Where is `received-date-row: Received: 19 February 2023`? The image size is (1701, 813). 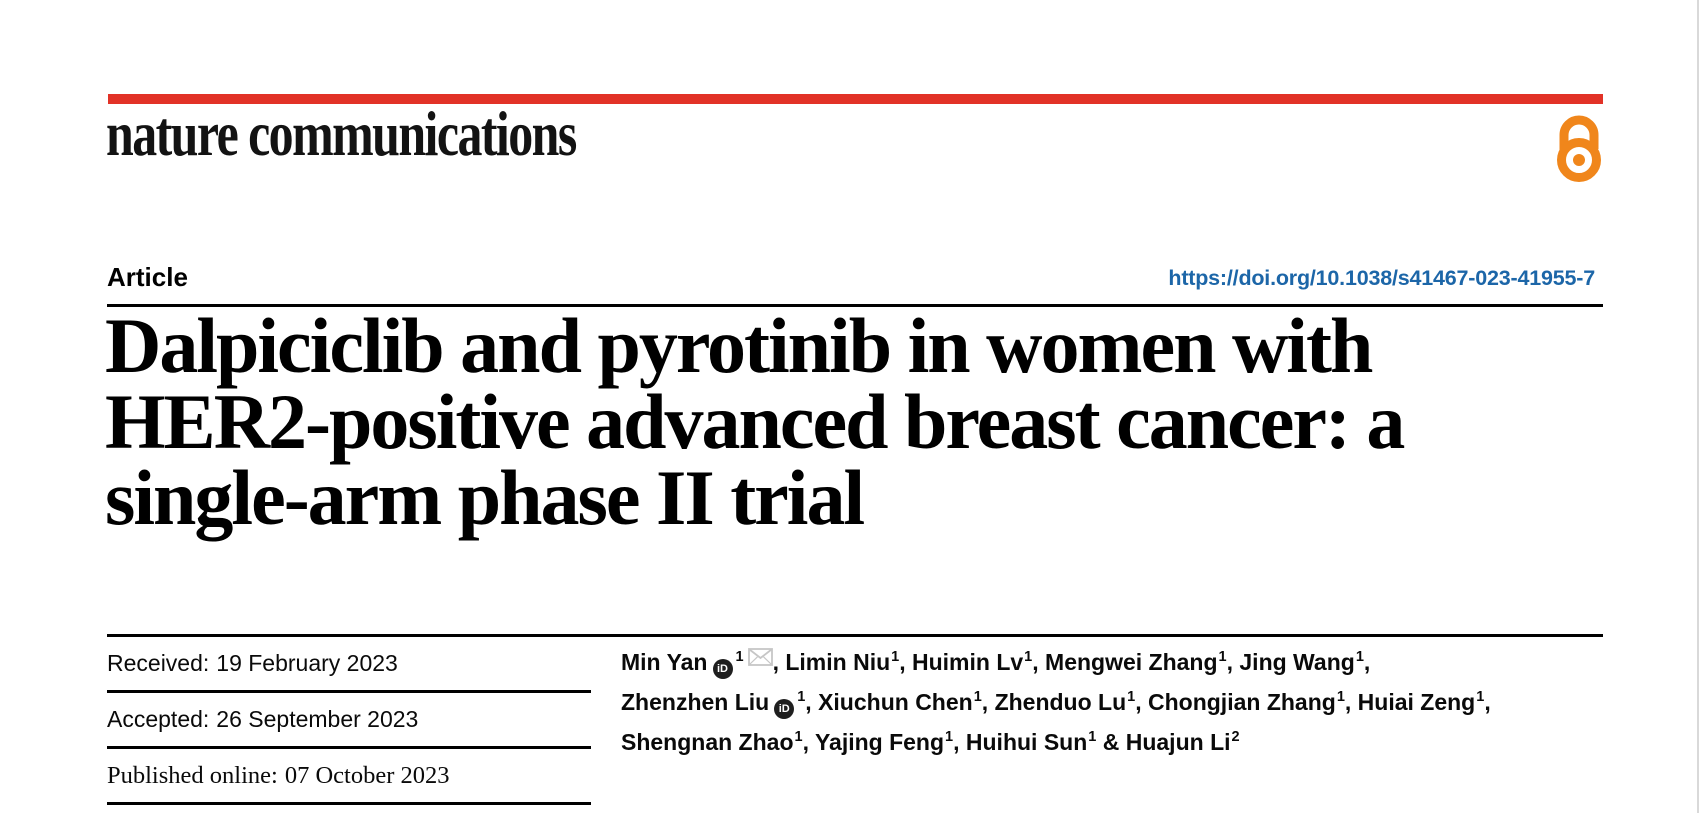 received-date-row: Received: 19 February 2023 is located at coordinates (349, 665).